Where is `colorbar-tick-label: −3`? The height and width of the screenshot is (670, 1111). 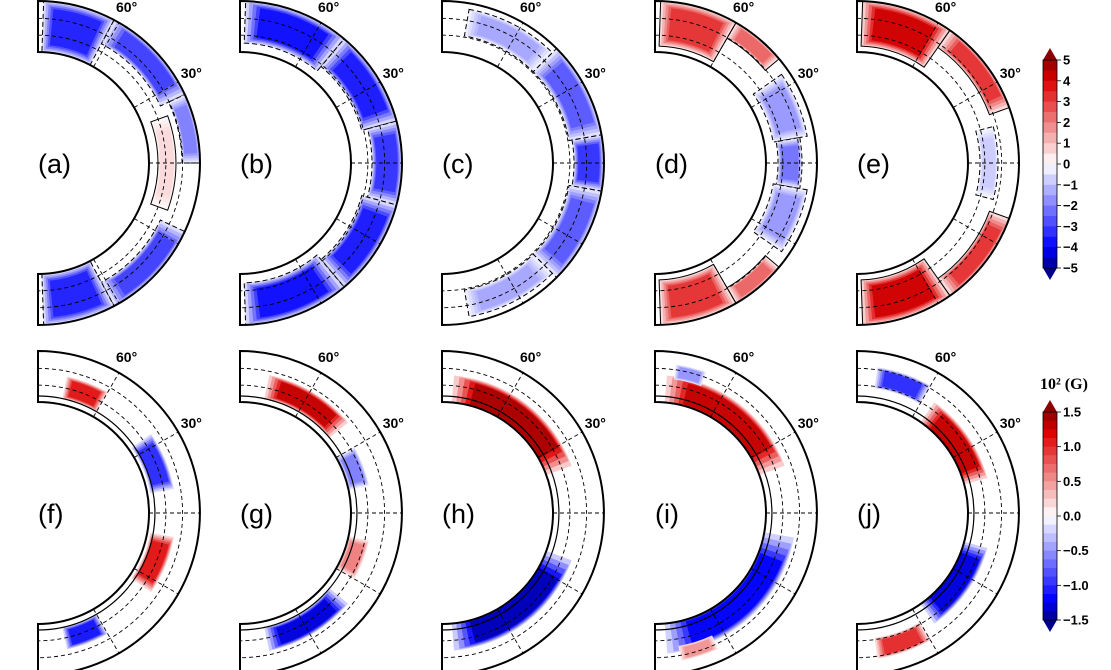
colorbar-tick-label: −3 is located at coordinates (1070, 226).